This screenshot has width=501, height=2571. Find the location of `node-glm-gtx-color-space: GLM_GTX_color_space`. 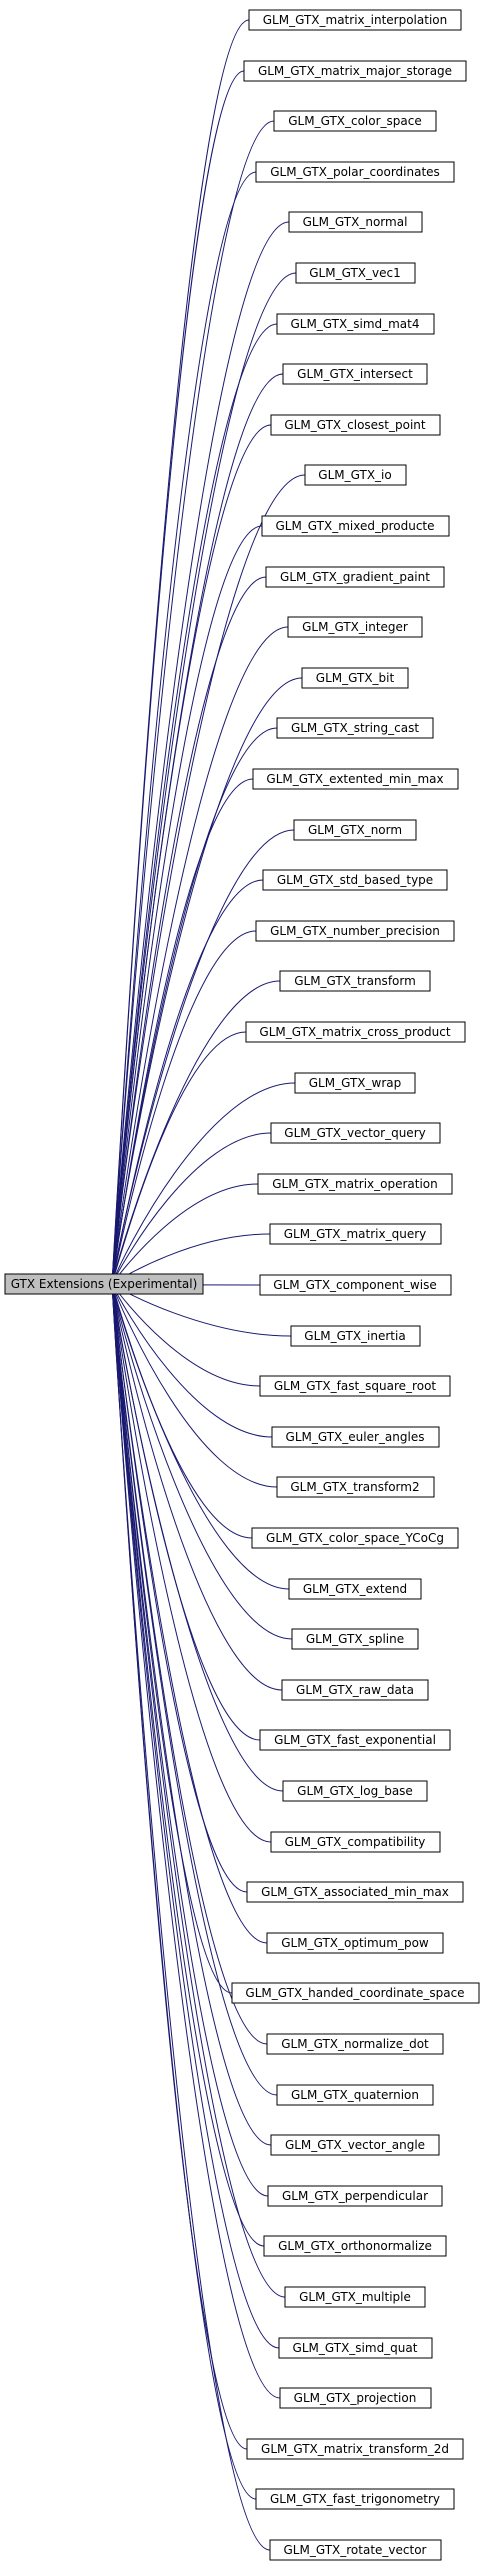

node-glm-gtx-color-space: GLM_GTX_color_space is located at coordinates (355, 121).